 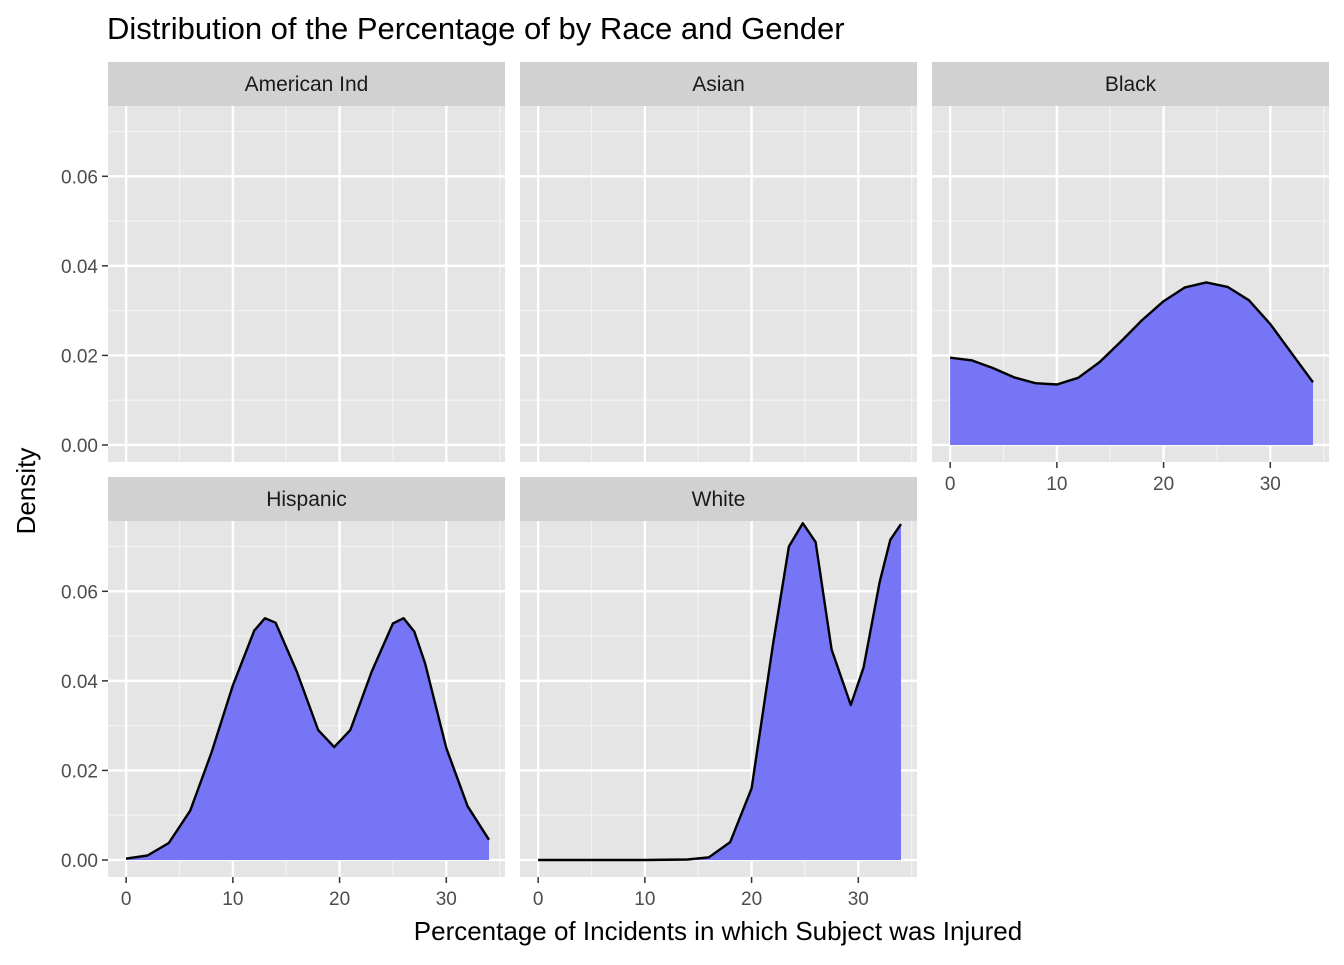 I want to click on y-axis-title: Density, so click(x=26, y=491).